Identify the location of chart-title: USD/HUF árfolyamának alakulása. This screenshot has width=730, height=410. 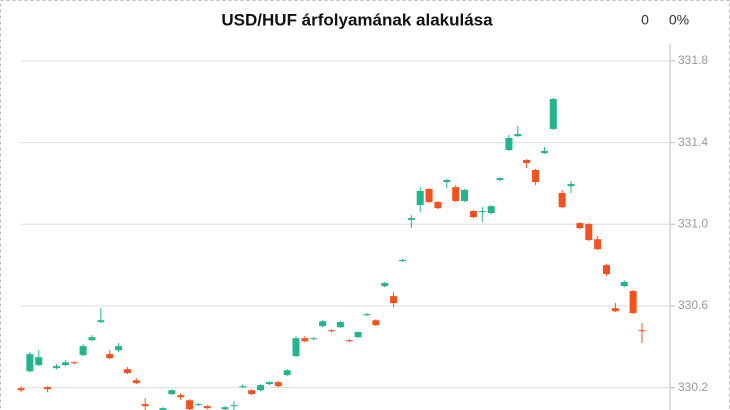
(357, 19).